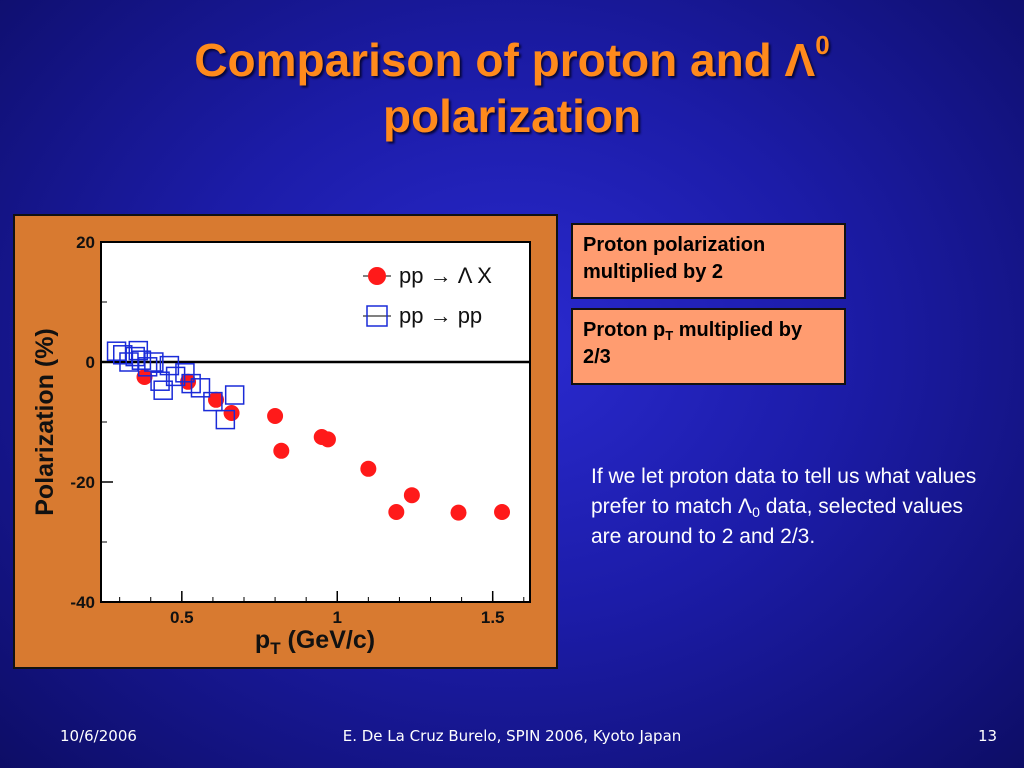 Image resolution: width=1024 pixels, height=768 pixels. What do you see at coordinates (445, 275) in the screenshot?
I see `legend-entry-label: pp → Λ X` at bounding box center [445, 275].